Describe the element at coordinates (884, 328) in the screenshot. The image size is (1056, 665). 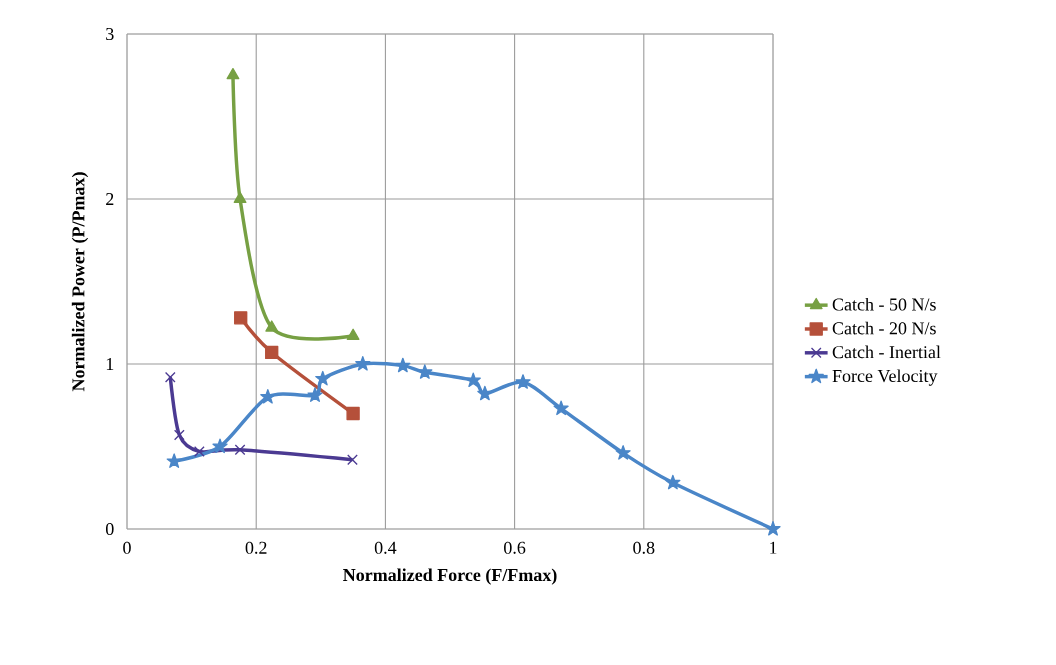
I see `legend-label: Catch - 20 N/s` at that location.